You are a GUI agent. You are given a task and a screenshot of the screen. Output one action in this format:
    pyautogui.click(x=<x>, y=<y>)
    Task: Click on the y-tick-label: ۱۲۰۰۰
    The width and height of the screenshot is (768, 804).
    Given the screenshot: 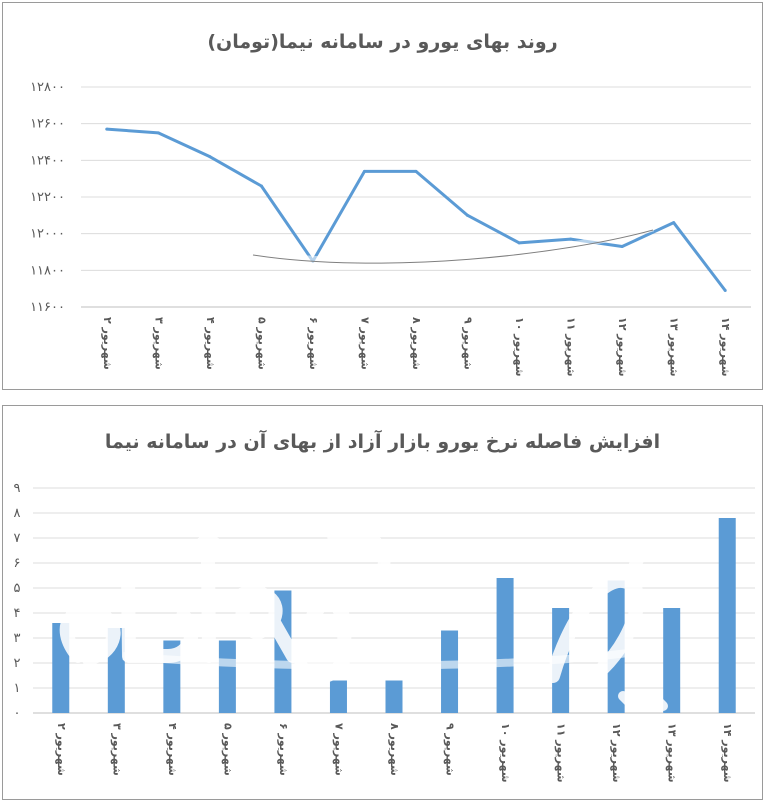 What is the action you would take?
    pyautogui.click(x=47, y=234)
    